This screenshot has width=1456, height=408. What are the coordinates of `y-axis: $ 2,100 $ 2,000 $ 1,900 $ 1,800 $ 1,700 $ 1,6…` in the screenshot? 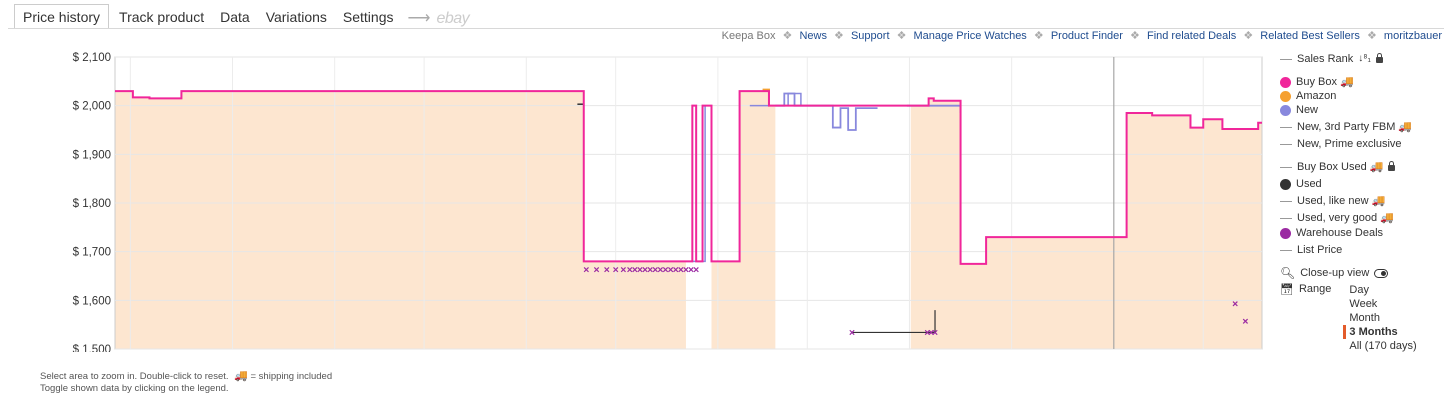 It's located at (92, 202).